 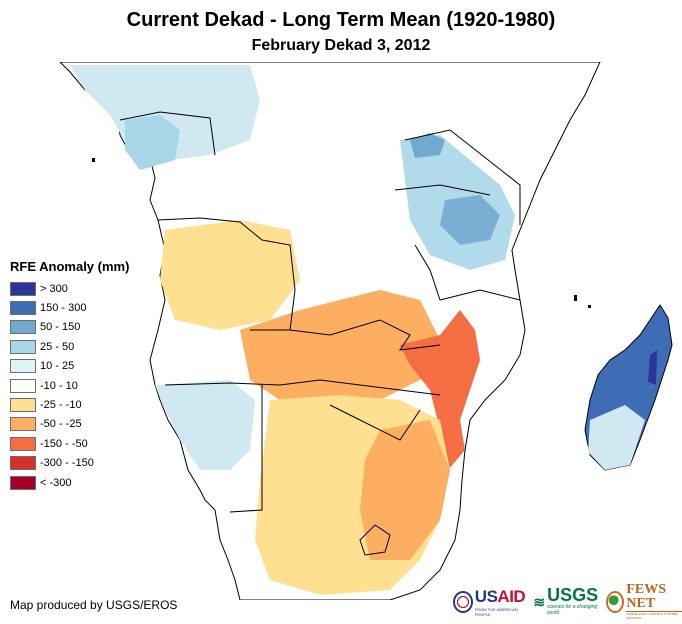 I want to click on legend-item: -300 - -150, so click(x=69, y=463).